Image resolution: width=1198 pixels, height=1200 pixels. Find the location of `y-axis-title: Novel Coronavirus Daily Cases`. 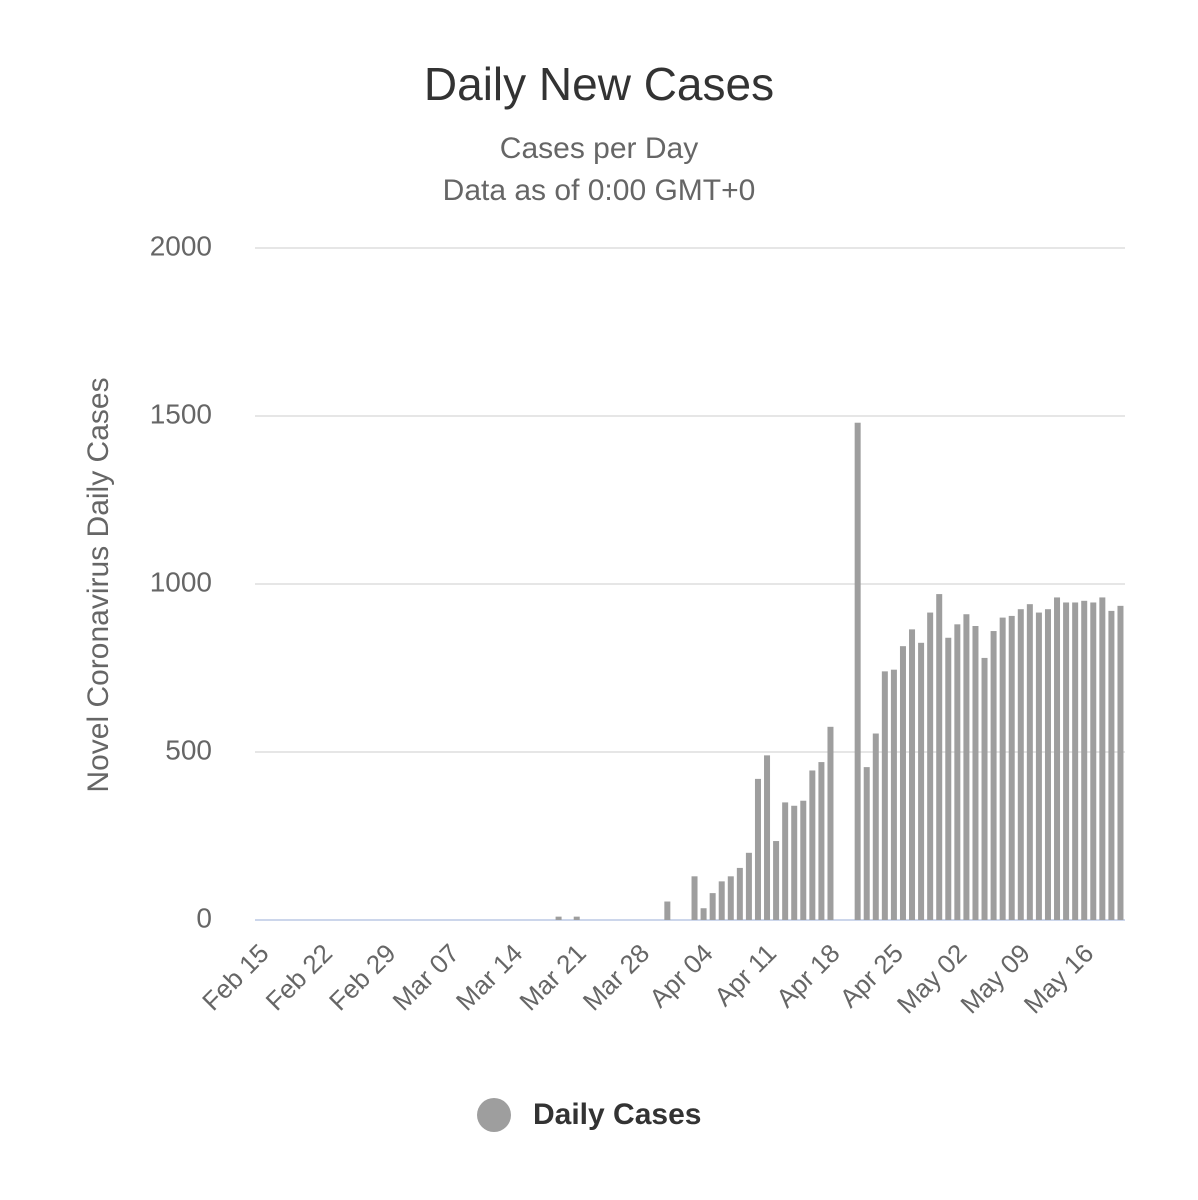

y-axis-title: Novel Coronavirus Daily Cases is located at coordinates (98, 584).